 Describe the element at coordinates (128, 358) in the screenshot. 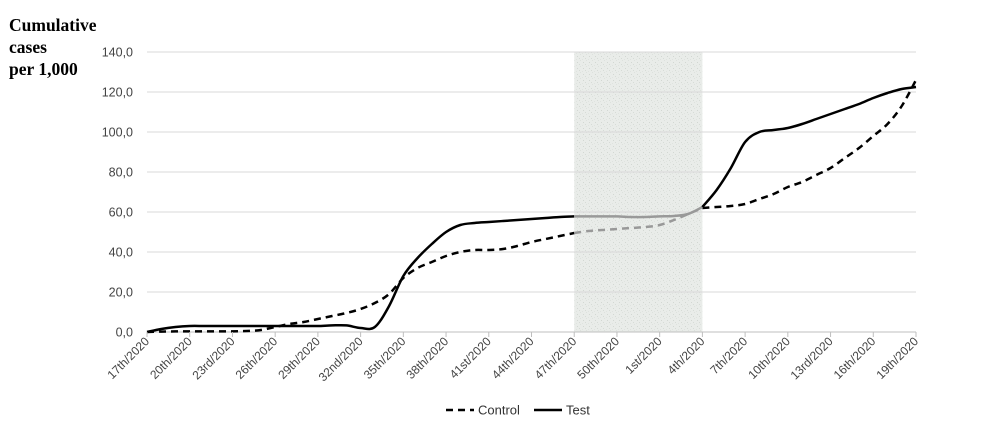

I see `x-tick-label: 17th/2020` at that location.